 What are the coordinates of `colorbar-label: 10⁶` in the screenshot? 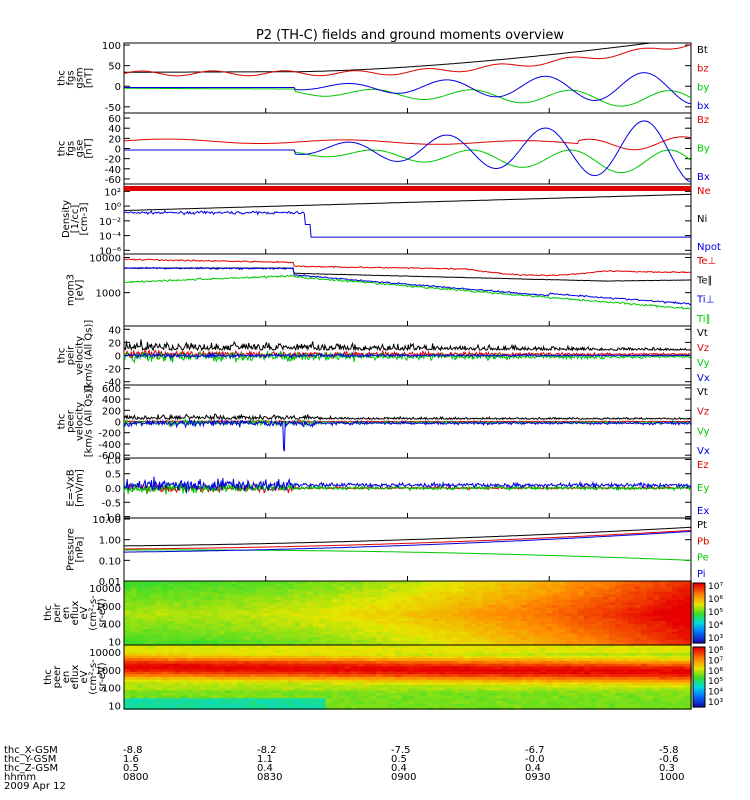 It's located at (715, 672).